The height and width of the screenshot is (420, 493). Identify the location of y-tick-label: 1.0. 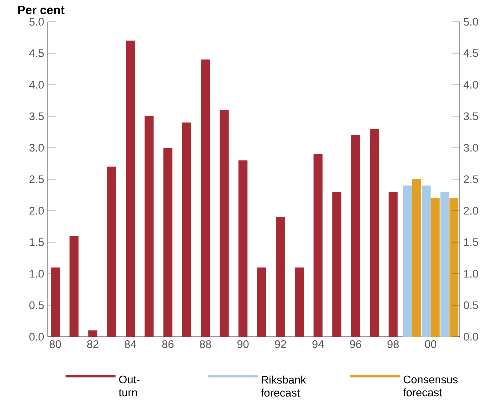
(37, 274).